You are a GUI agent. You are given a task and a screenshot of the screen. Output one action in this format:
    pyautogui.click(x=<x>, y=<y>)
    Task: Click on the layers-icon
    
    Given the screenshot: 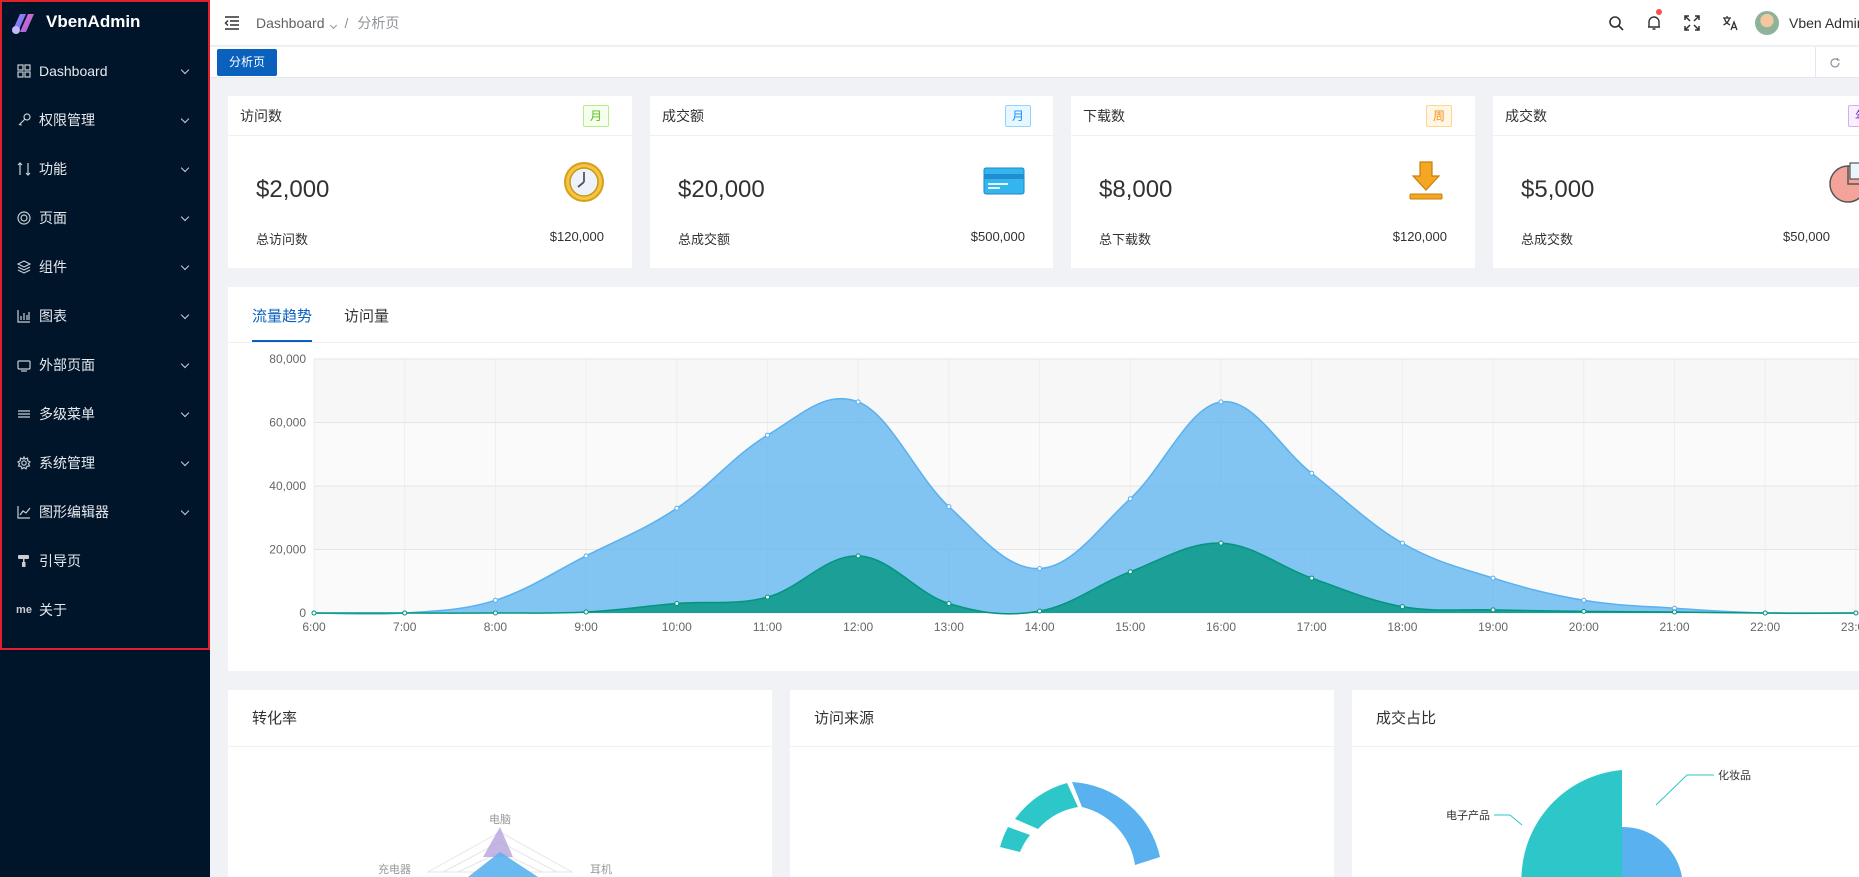 What is the action you would take?
    pyautogui.click(x=24, y=267)
    